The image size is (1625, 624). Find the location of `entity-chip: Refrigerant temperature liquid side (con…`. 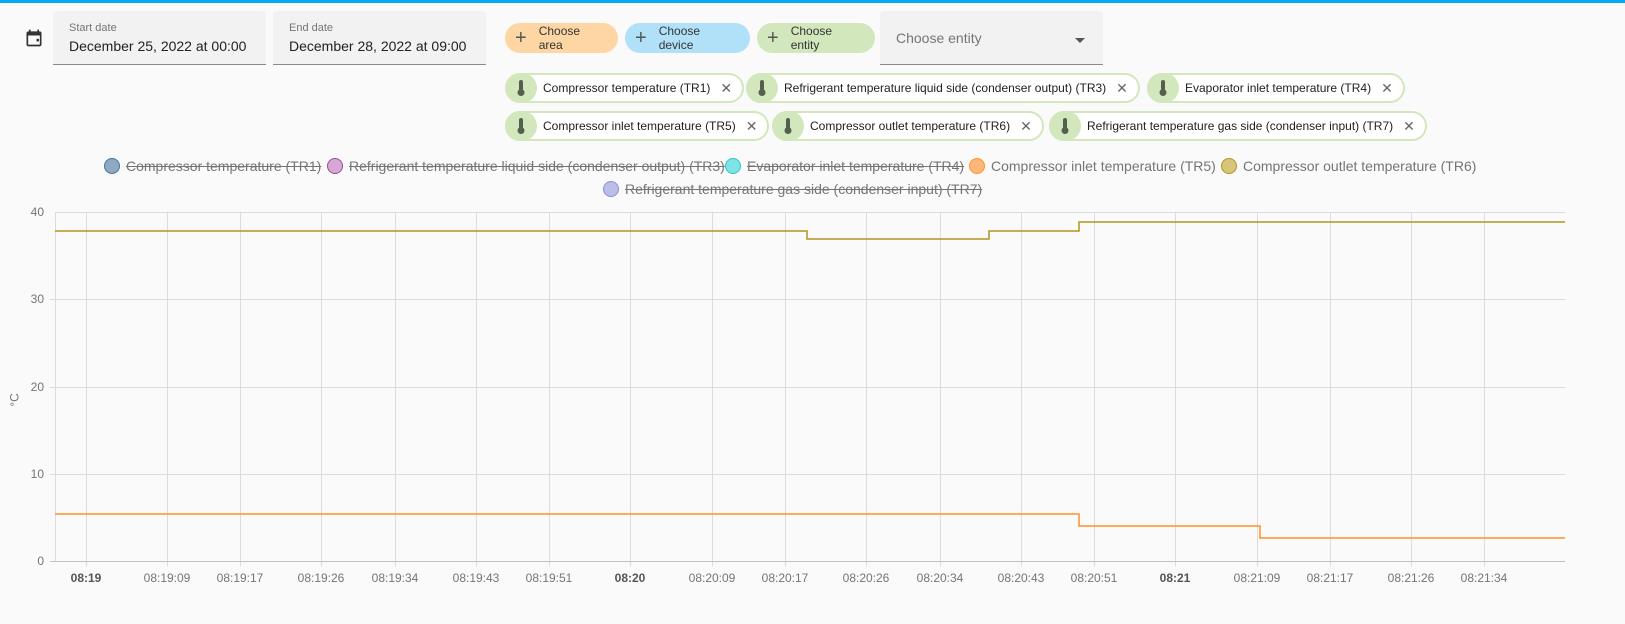

entity-chip: Refrigerant temperature liquid side (con… is located at coordinates (943, 88).